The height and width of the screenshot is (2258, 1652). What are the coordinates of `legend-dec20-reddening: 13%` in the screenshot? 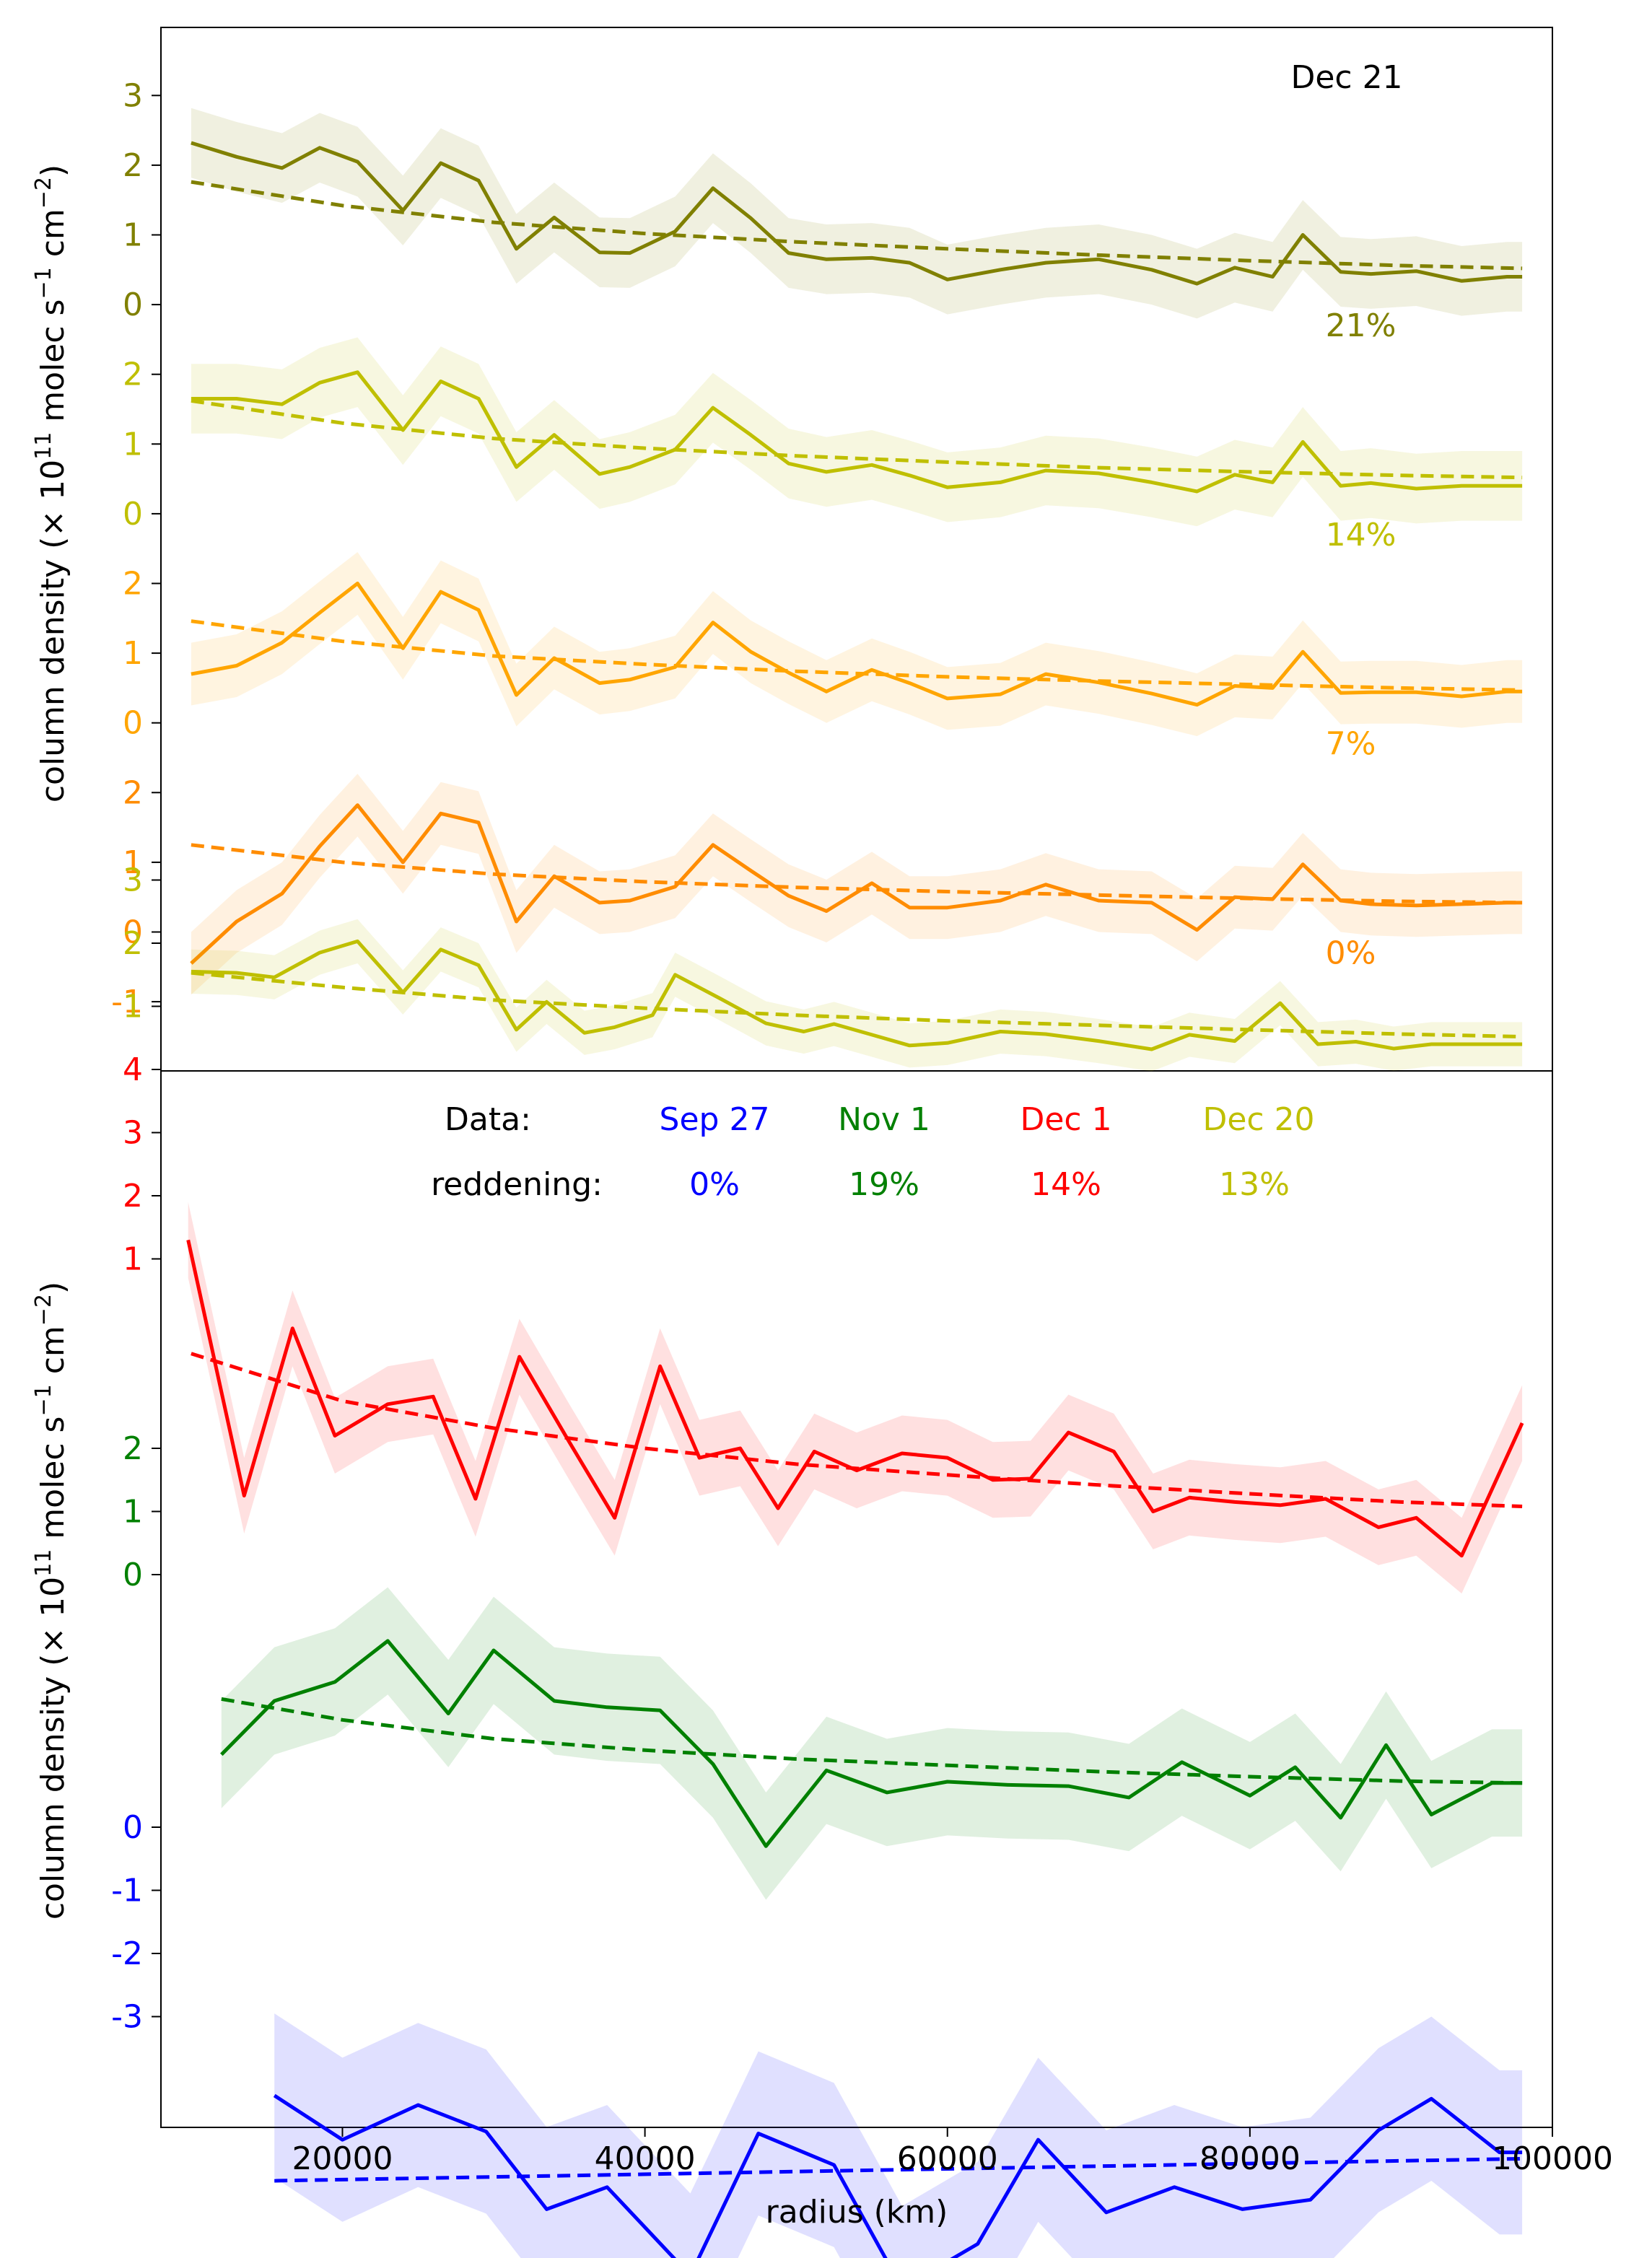 It's located at (1254, 1184).